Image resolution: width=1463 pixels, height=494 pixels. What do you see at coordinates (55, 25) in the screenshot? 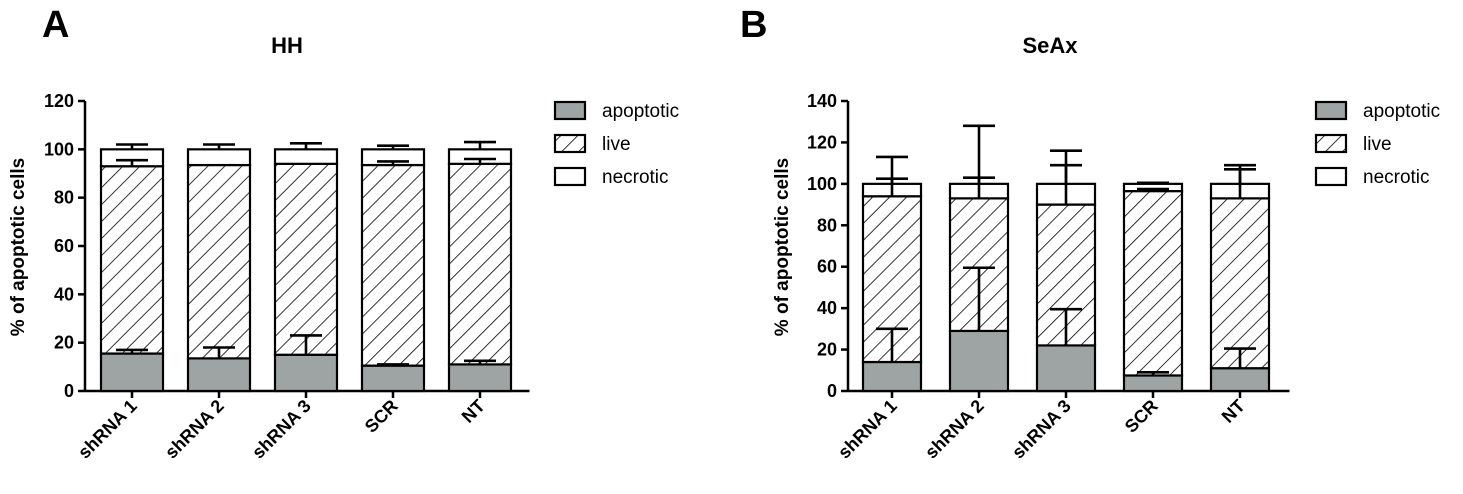
I see `panel-letter: A` at bounding box center [55, 25].